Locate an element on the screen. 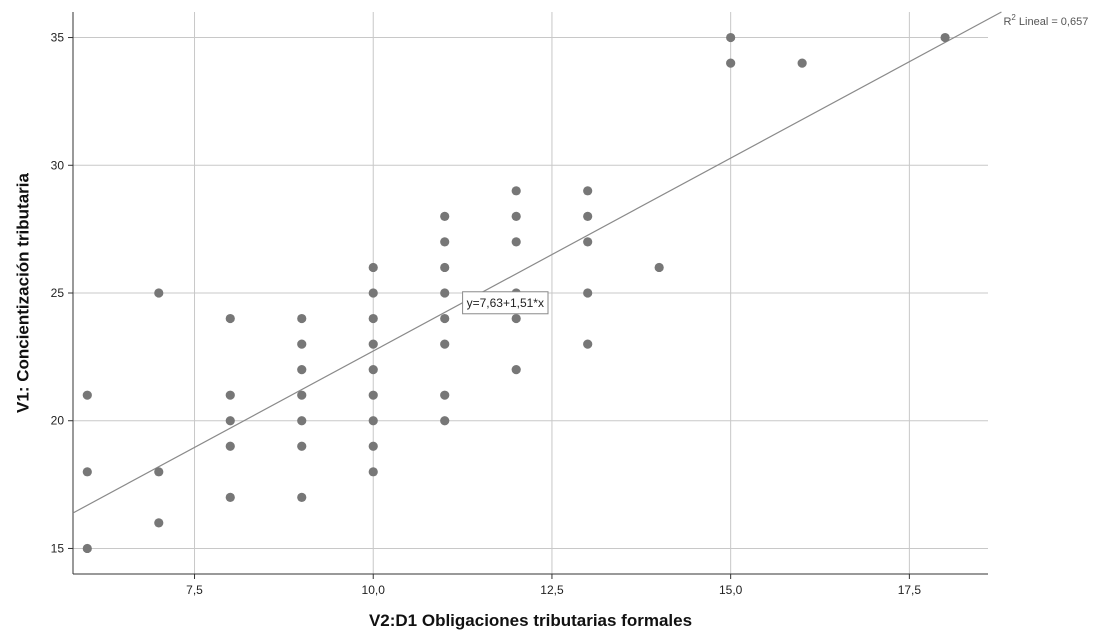 Image resolution: width=1105 pixels, height=640 pixels. r2-annotation: R2 Lineal = 0,657 is located at coordinates (1045, 20).